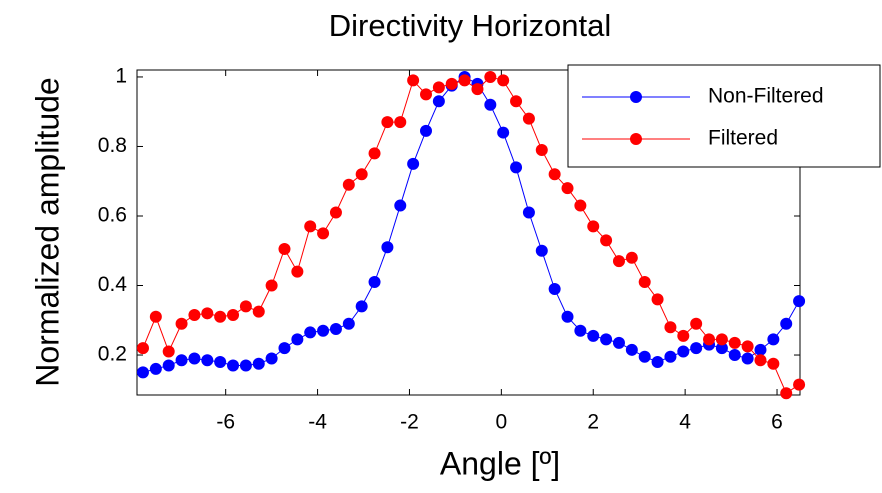 The height and width of the screenshot is (493, 882). I want to click on x-tick-label: -6, so click(225, 422).